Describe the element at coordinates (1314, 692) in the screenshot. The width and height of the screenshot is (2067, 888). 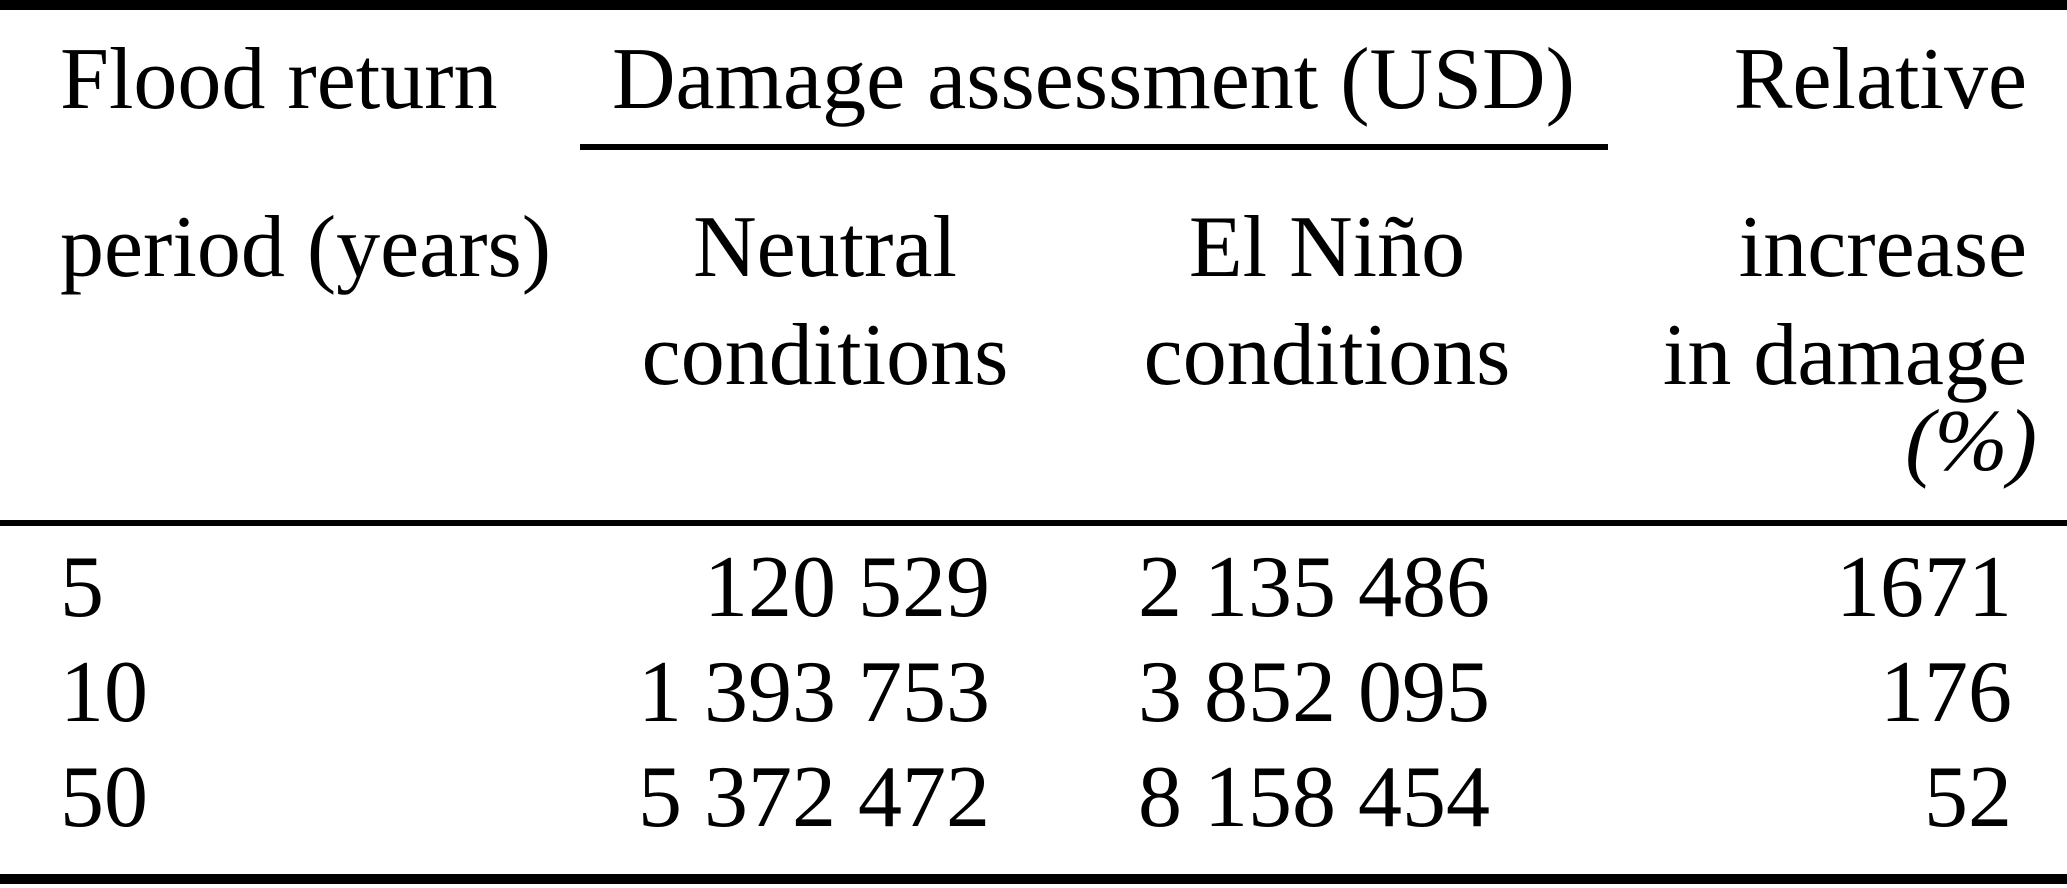
I see `cell-el-nino-damage: 3 852 095` at that location.